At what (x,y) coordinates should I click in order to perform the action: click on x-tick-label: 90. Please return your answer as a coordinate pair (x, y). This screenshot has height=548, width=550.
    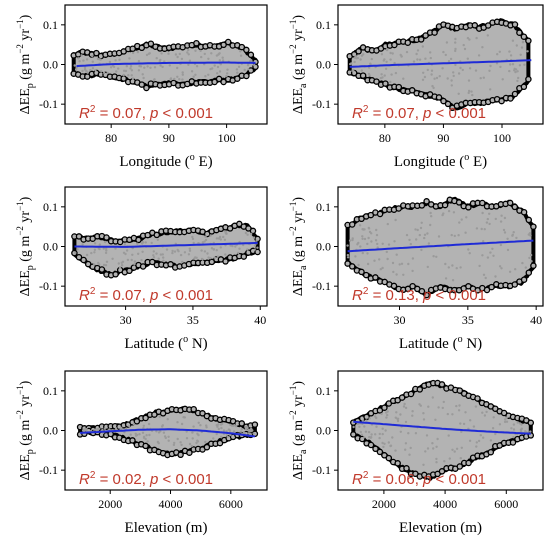
    Looking at the image, I should click on (443, 138).